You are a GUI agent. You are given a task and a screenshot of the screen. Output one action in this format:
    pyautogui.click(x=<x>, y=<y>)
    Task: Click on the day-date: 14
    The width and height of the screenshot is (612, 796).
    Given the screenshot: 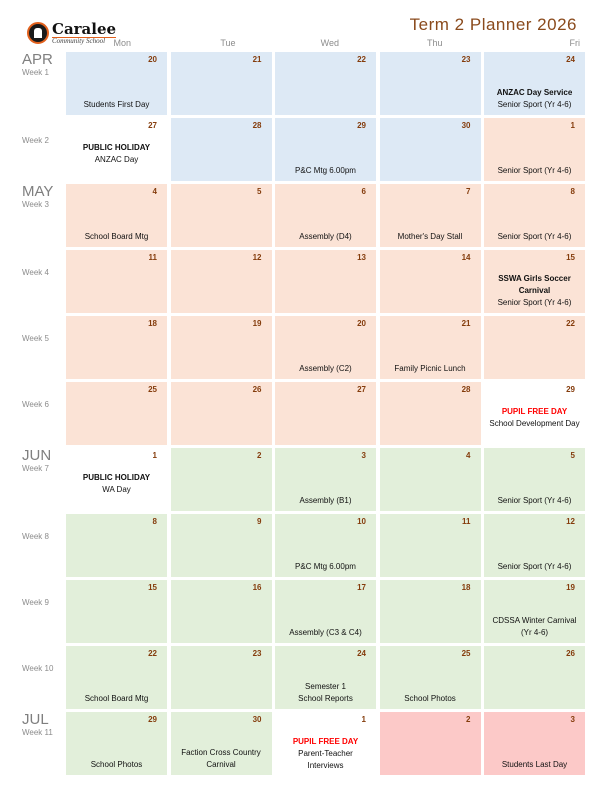 What is the action you would take?
    pyautogui.click(x=466, y=257)
    